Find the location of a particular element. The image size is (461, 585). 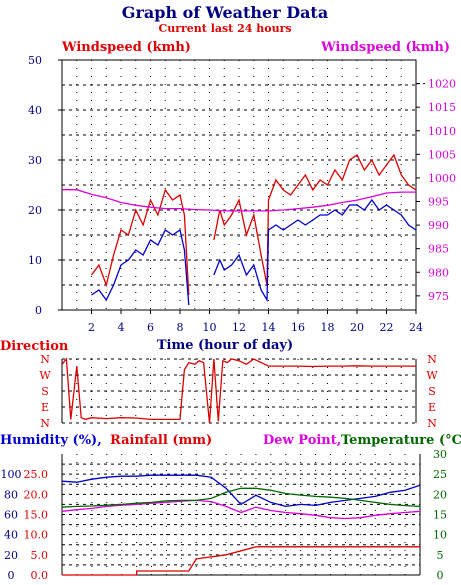

humidity-tick-label: 80 is located at coordinates (11, 494).